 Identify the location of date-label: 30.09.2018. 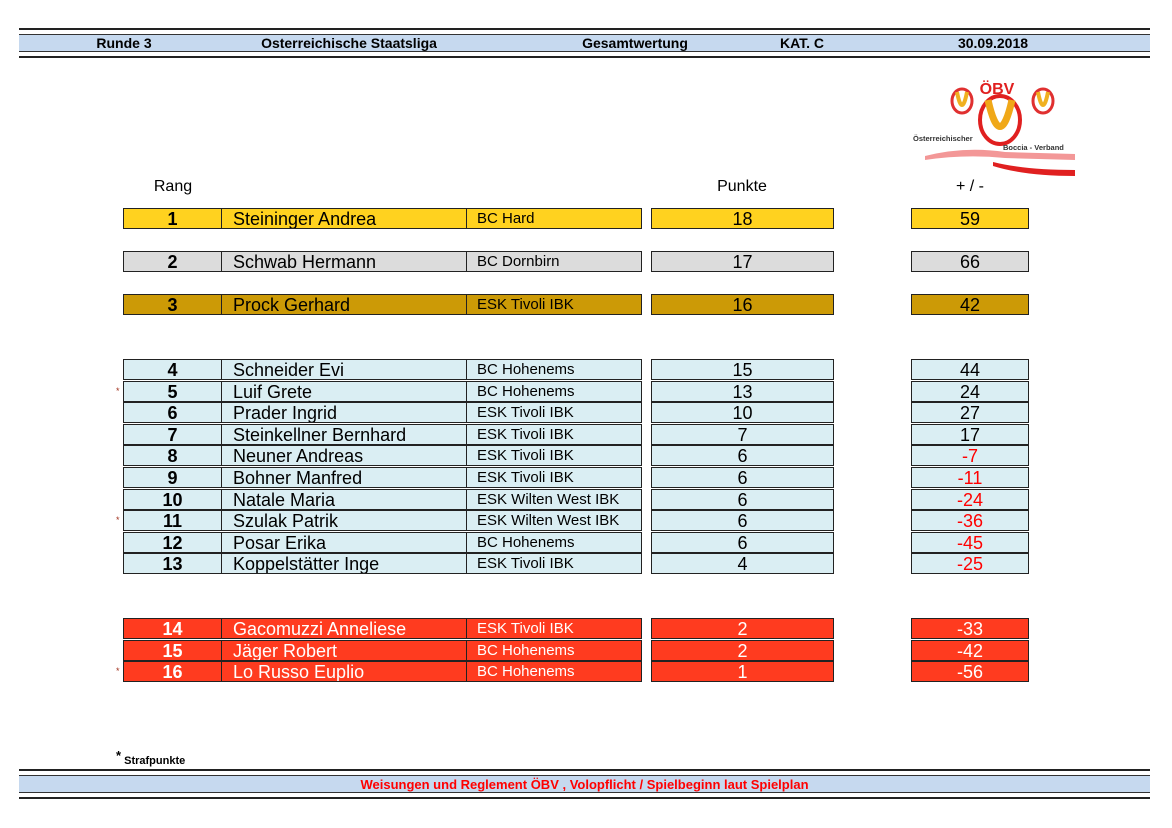
(993, 43).